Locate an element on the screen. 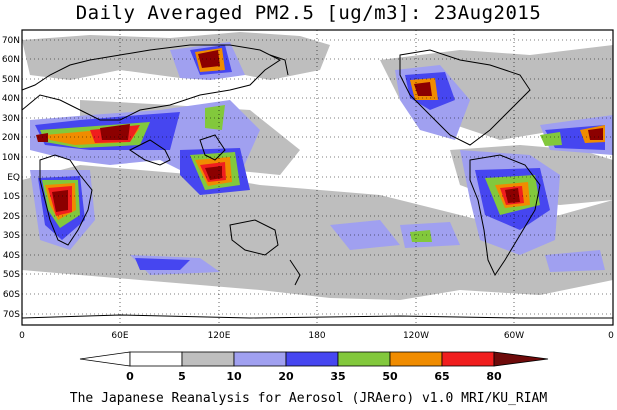 The image size is (617, 410). lon-label: 60E is located at coordinates (119, 336).